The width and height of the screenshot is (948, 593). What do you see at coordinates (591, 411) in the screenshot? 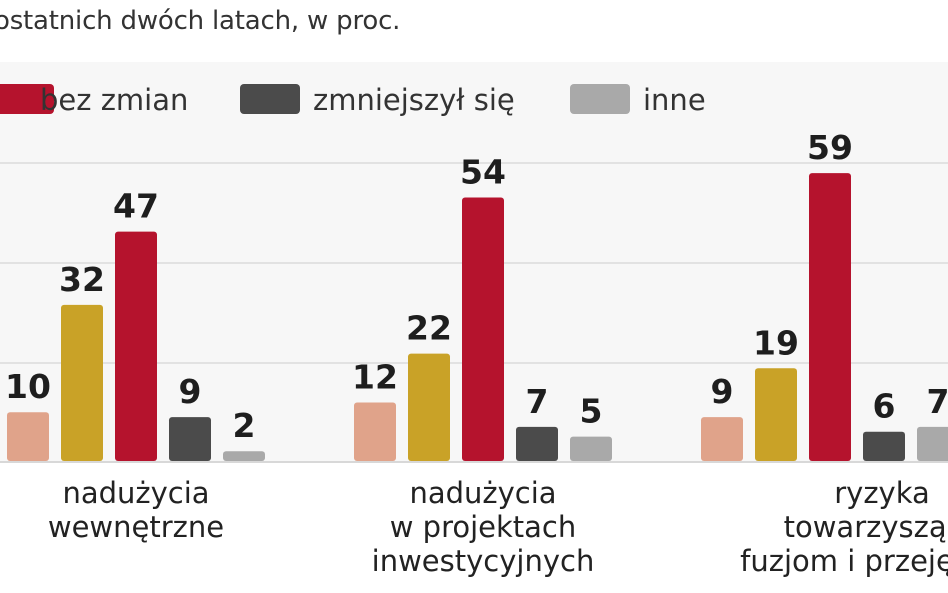
I see `value-label-g1-s4: 5` at bounding box center [591, 411].